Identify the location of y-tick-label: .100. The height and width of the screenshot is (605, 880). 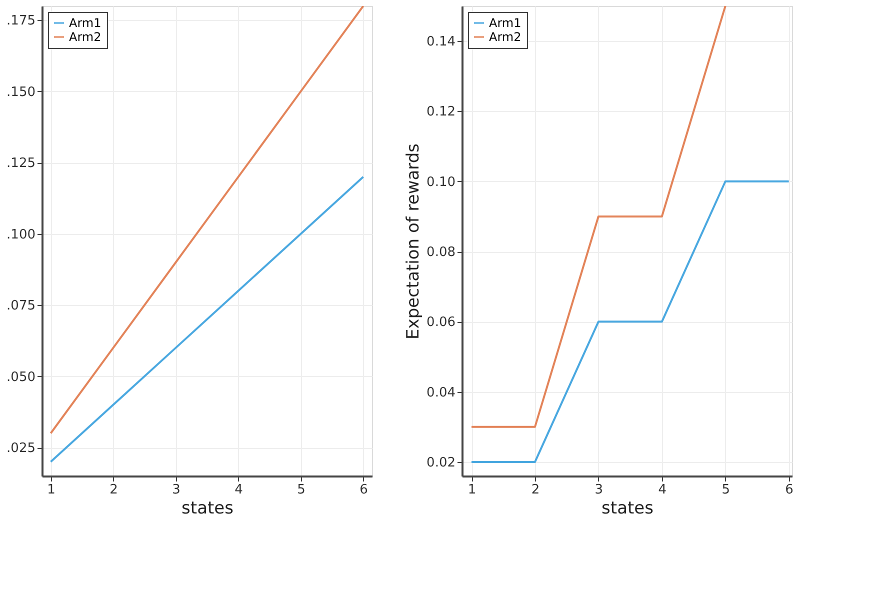
(21, 234).